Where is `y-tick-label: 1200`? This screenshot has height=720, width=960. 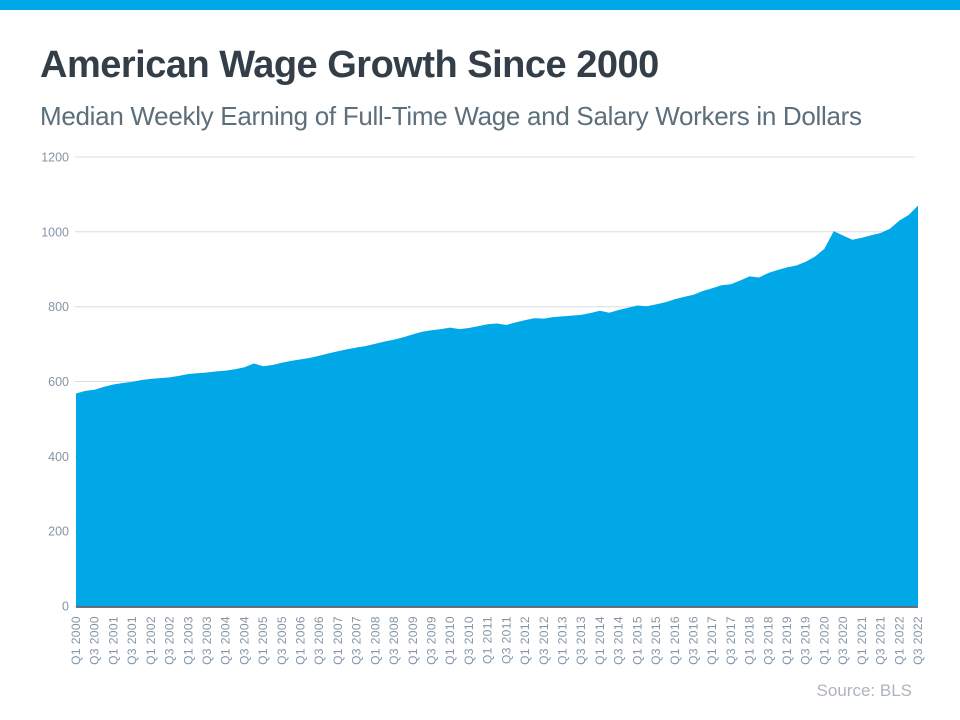
y-tick-label: 1200 is located at coordinates (55, 158).